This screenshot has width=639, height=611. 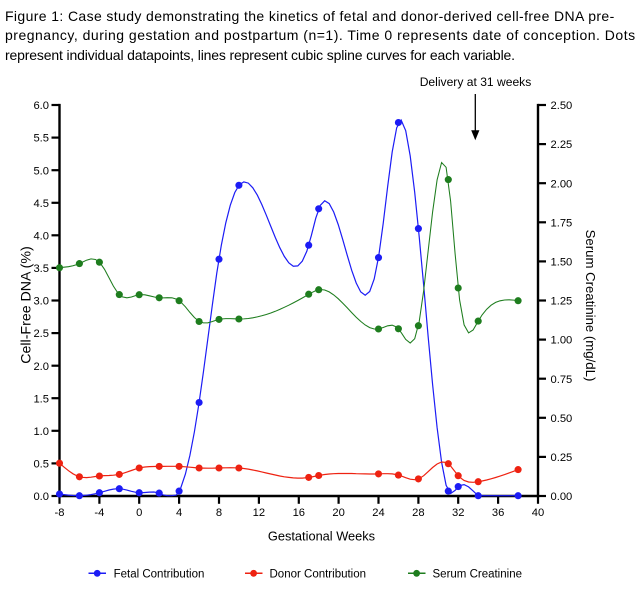 What do you see at coordinates (562, 341) in the screenshot?
I see `svg-text: 1.00` at bounding box center [562, 341].